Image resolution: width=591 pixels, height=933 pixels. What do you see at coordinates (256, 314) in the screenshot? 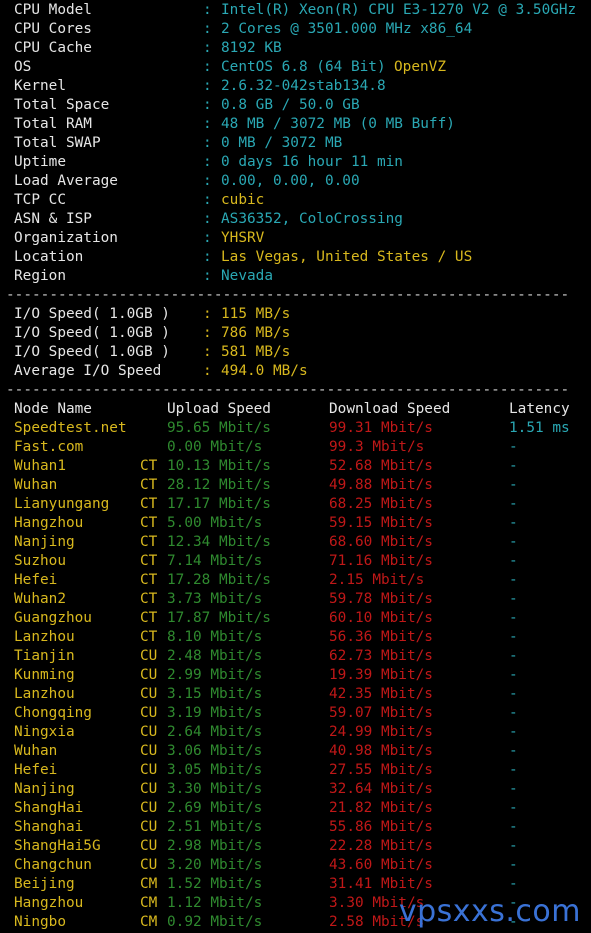
I see `io-value: 115 MB/s` at bounding box center [256, 314].